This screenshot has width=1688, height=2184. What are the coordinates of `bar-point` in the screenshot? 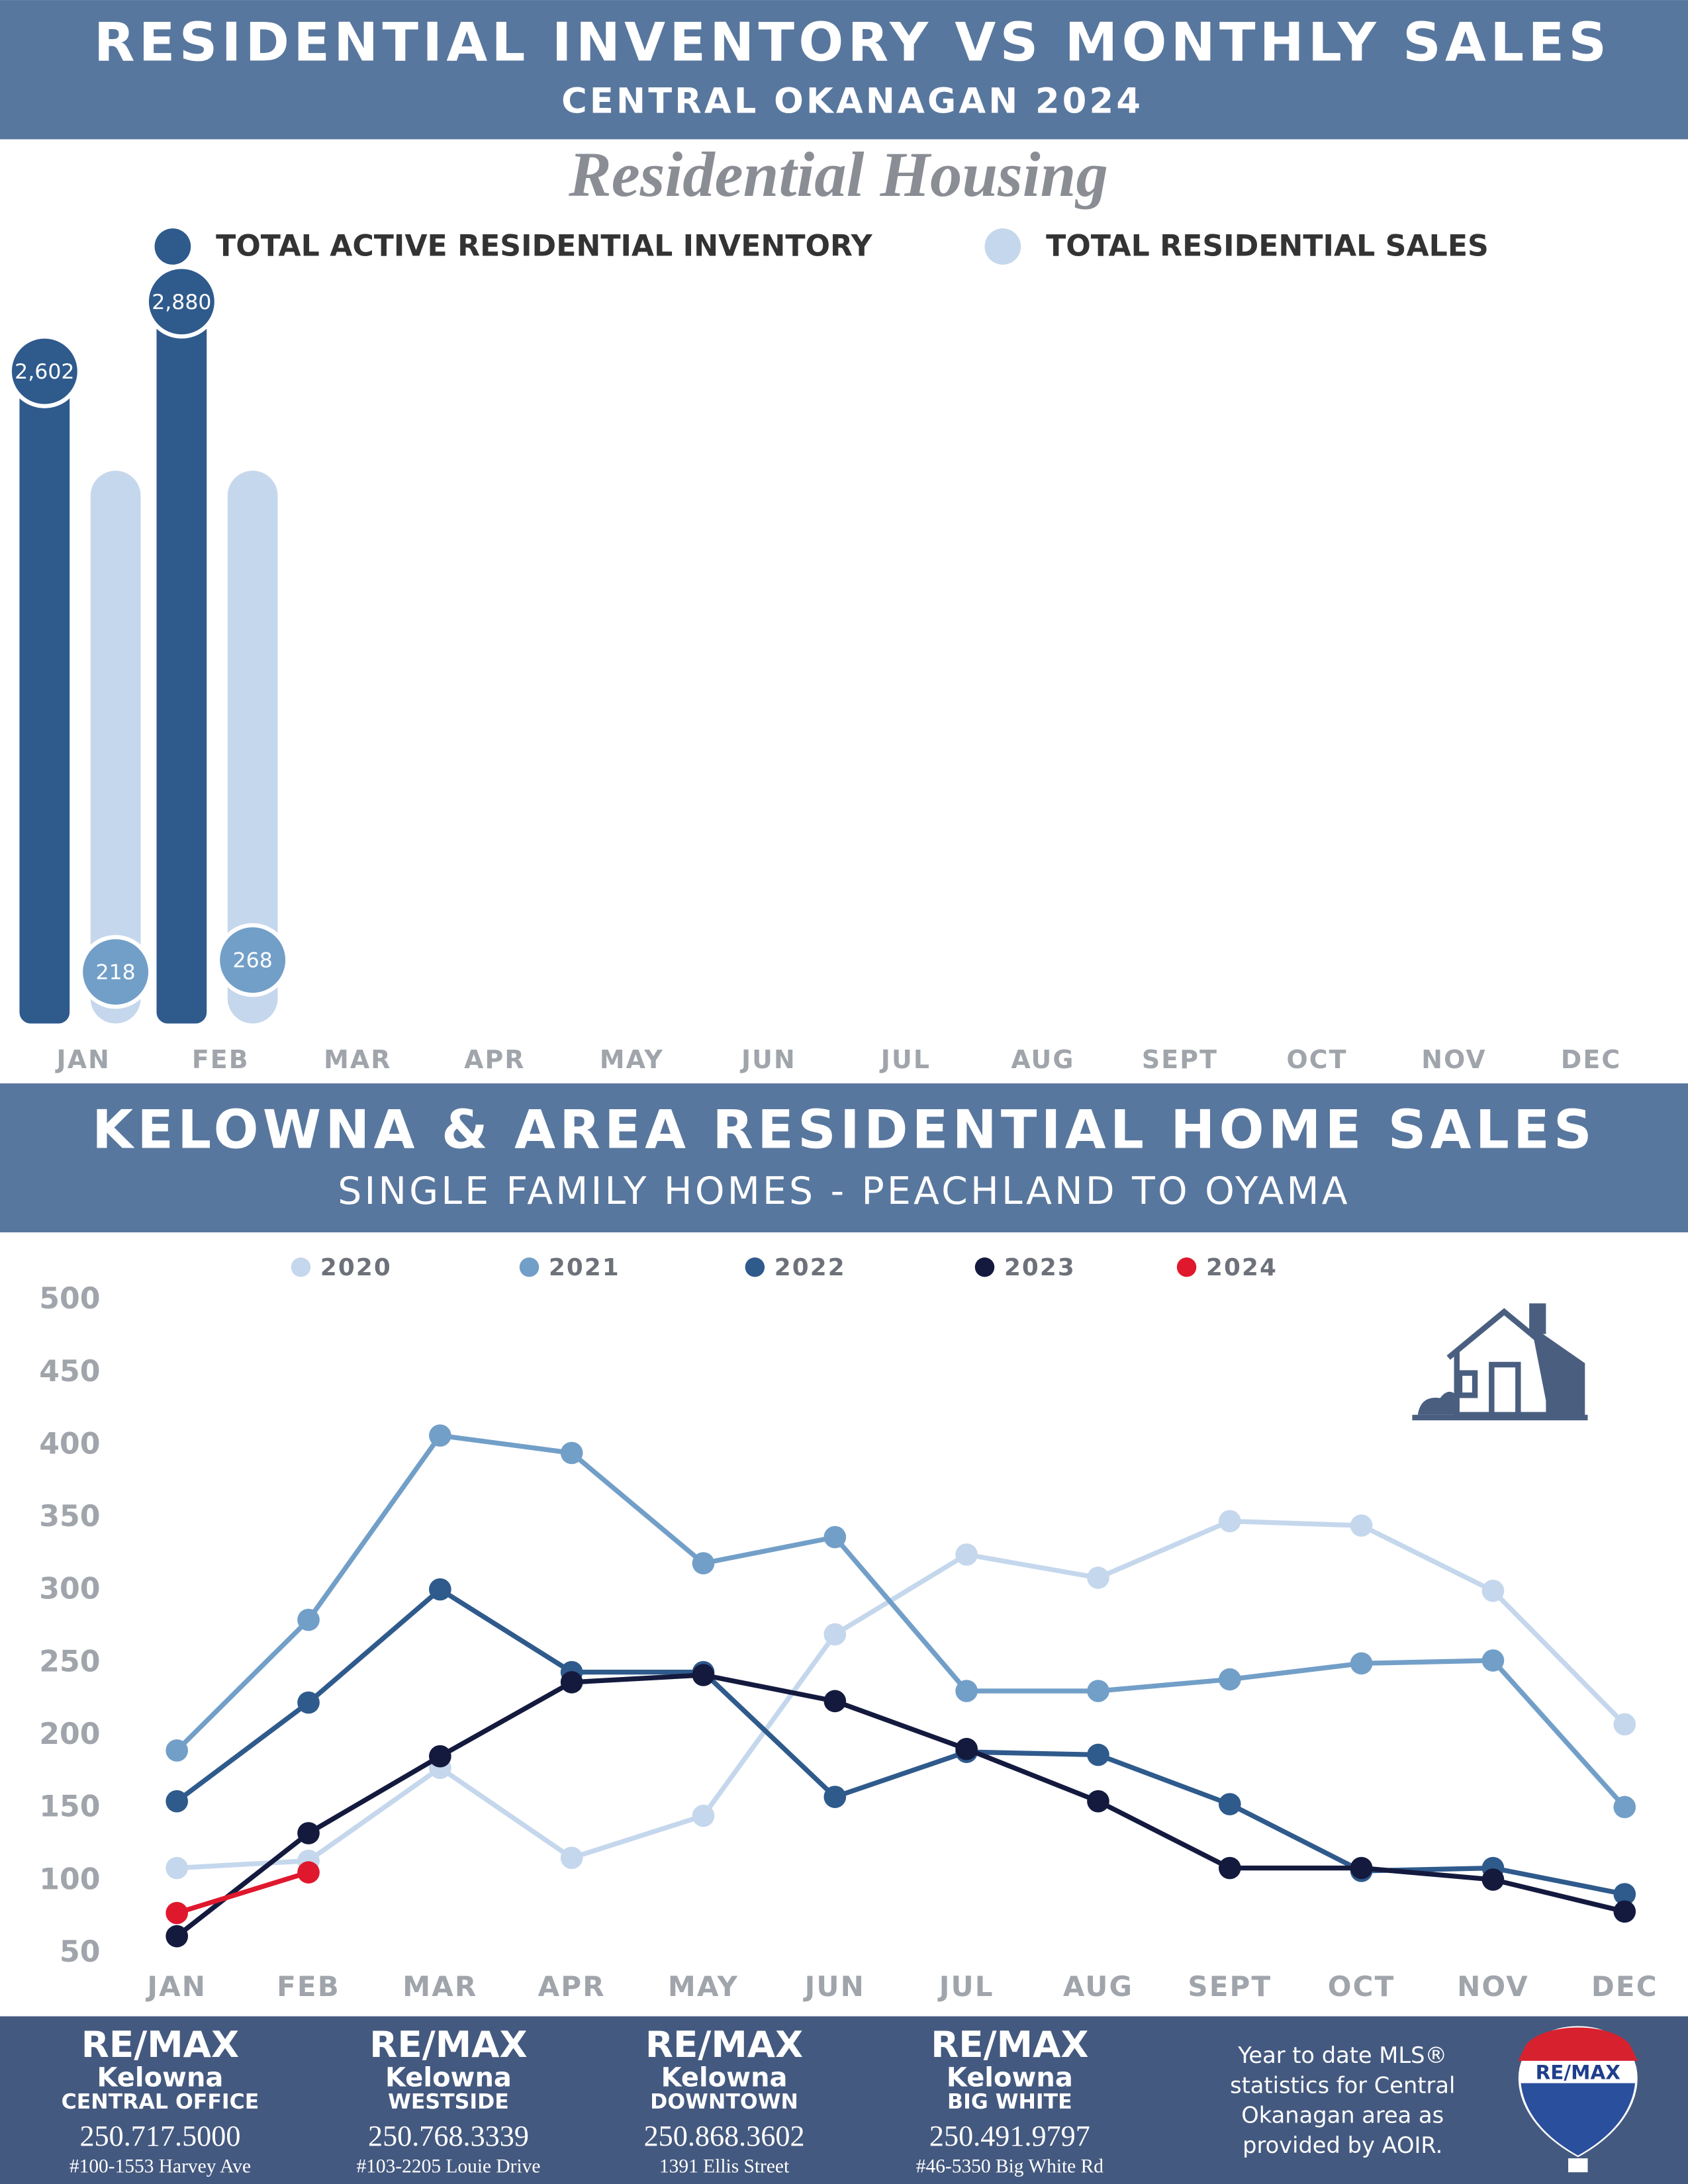 It's located at (115, 971).